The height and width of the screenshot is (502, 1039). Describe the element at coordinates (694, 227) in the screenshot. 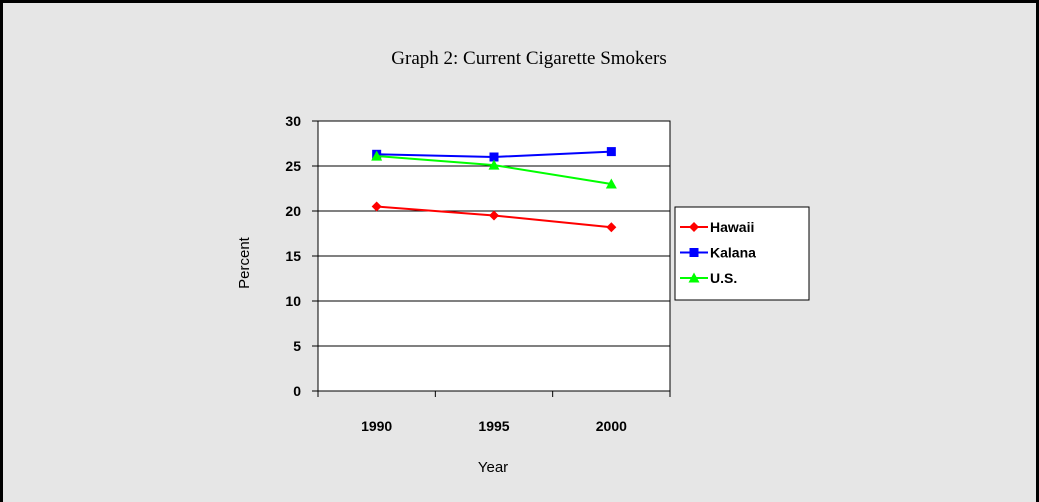

I see `legend-marker-hawaii` at that location.